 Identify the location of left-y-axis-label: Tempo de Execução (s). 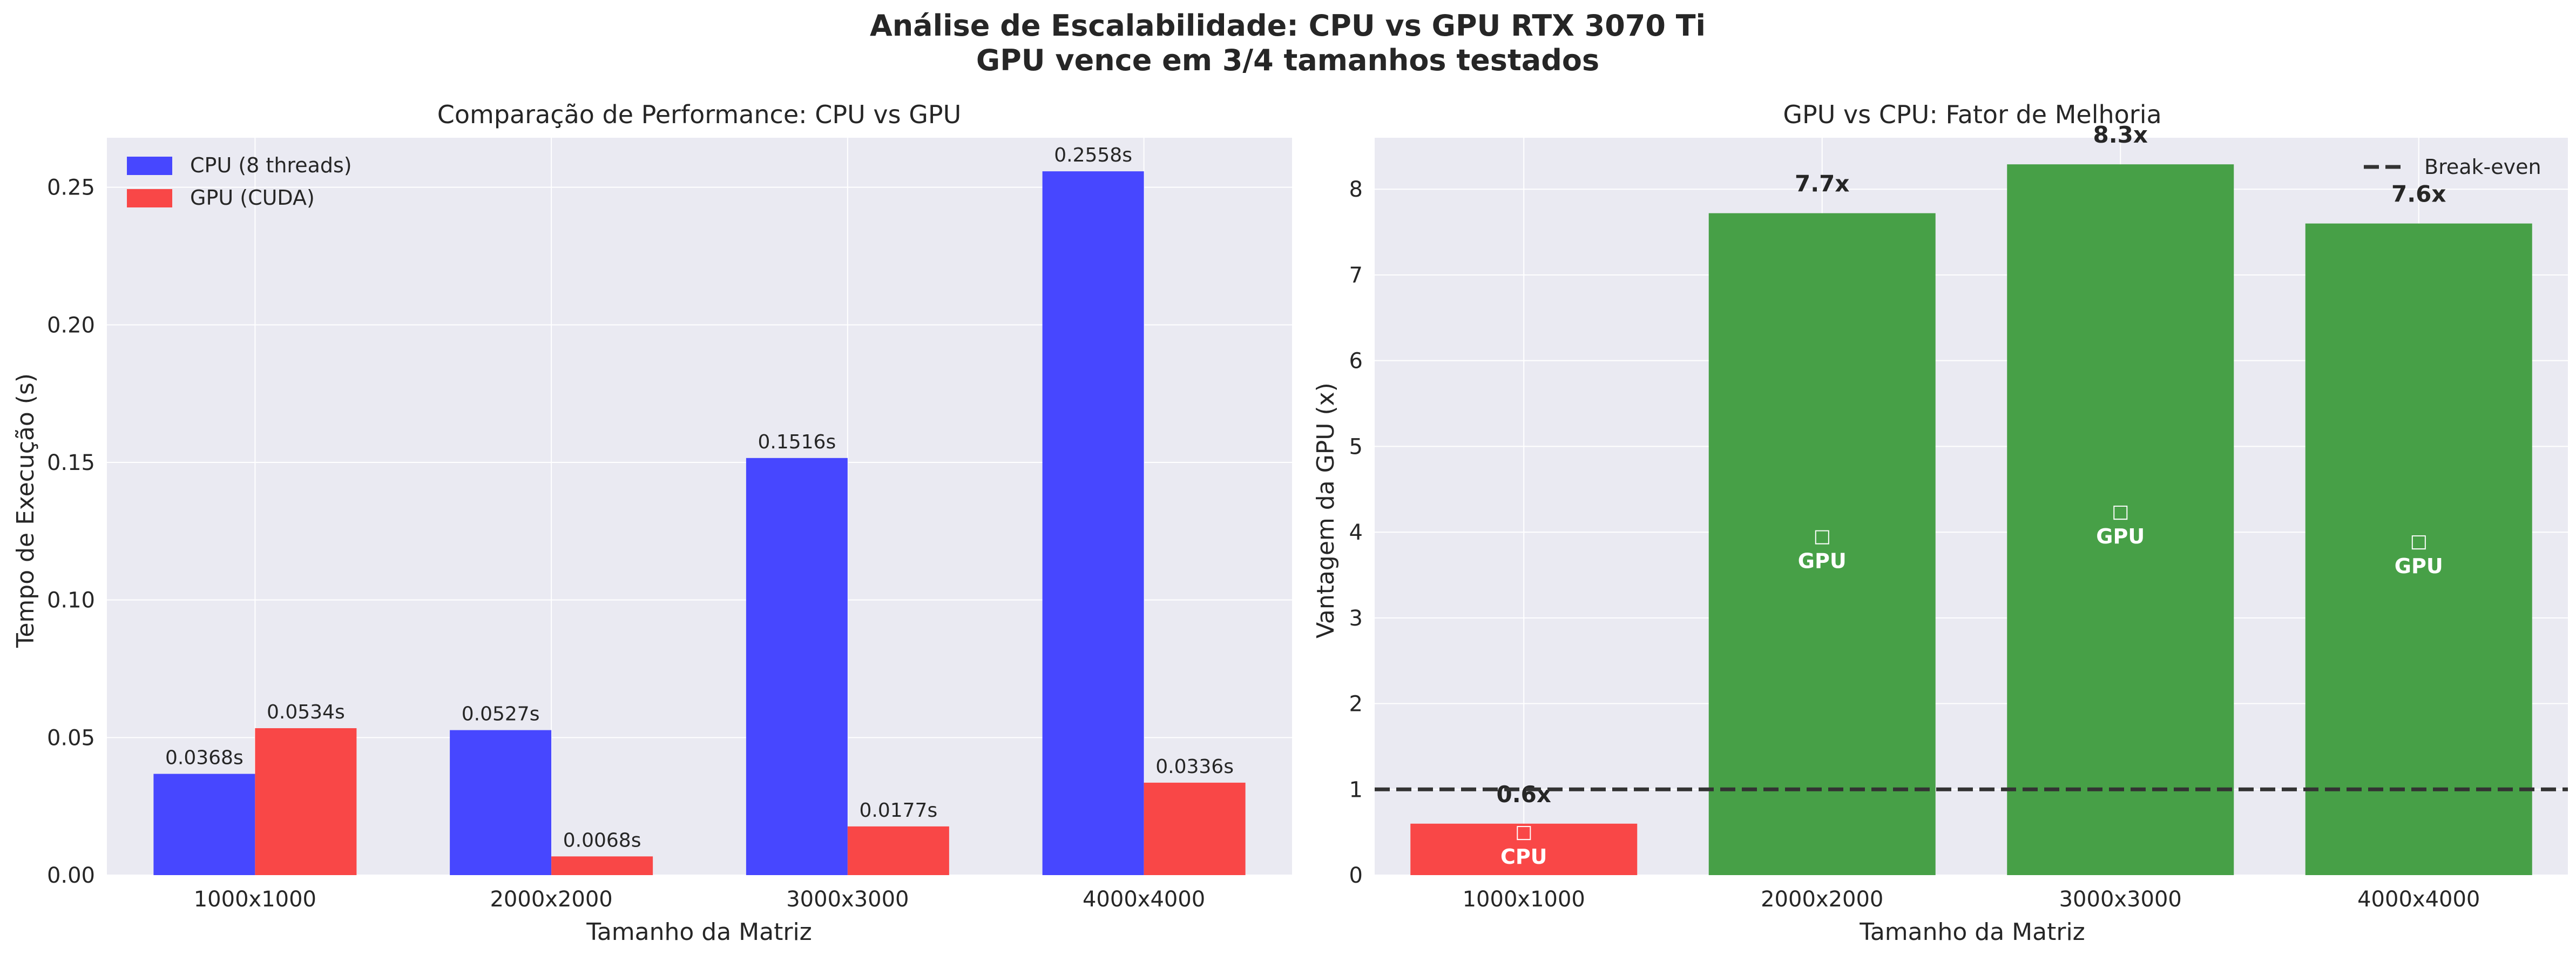
(26, 510).